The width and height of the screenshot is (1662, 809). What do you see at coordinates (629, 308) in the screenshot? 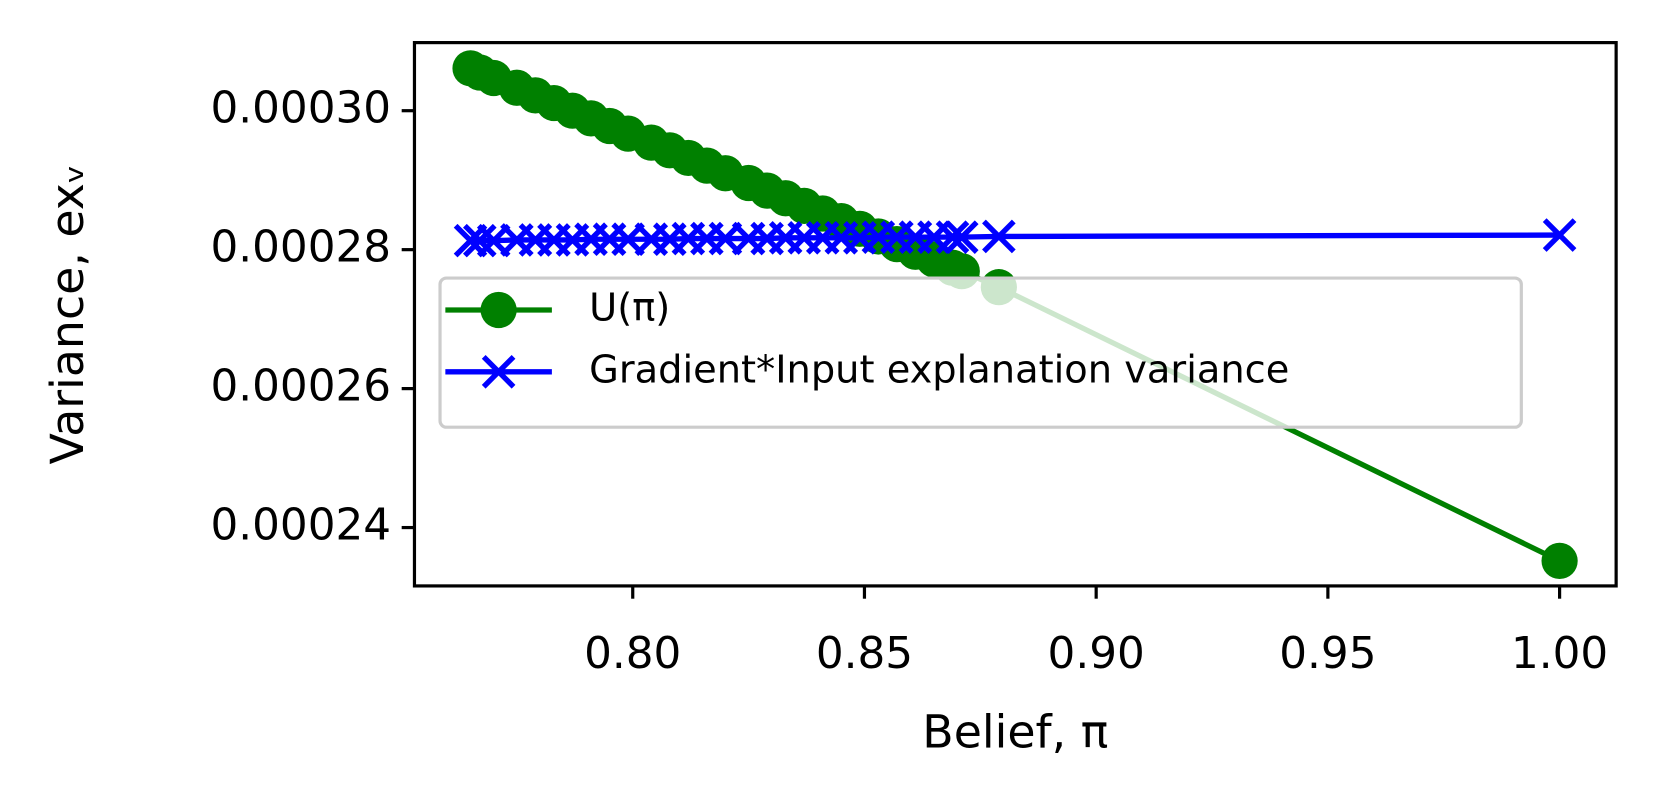
I see `legend-label: U(π)` at bounding box center [629, 308].